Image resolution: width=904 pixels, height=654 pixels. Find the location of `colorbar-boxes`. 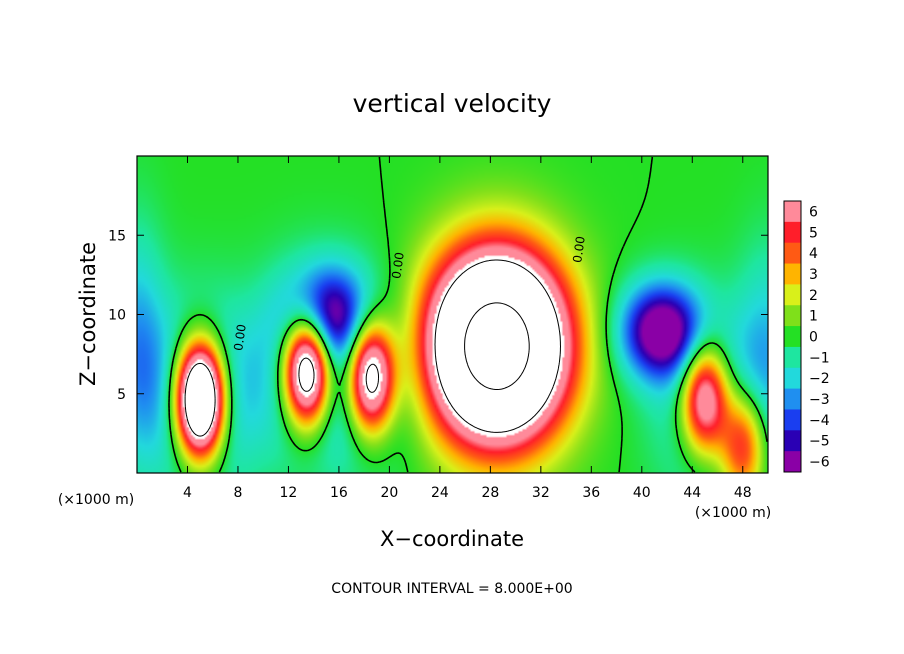

colorbar-boxes is located at coordinates (792, 337).